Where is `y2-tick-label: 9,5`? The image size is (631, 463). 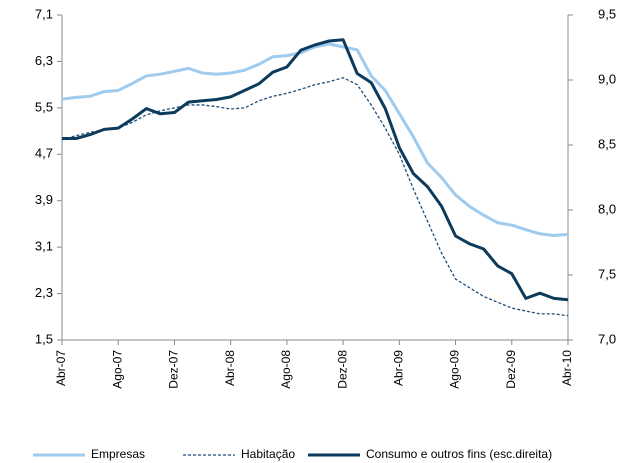 y2-tick-label: 9,5 is located at coordinates (607, 13).